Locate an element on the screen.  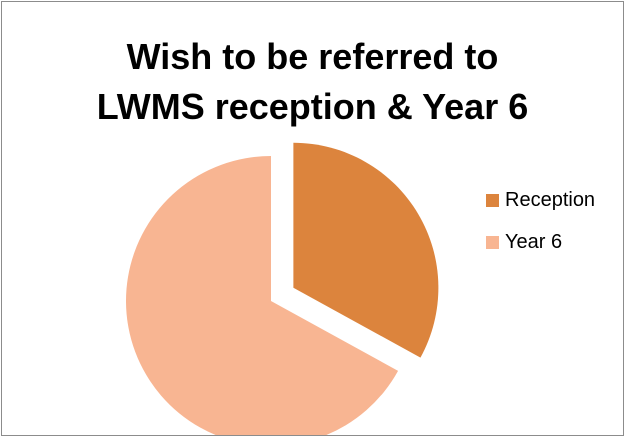
legend-label-reception: Reception is located at coordinates (550, 199).